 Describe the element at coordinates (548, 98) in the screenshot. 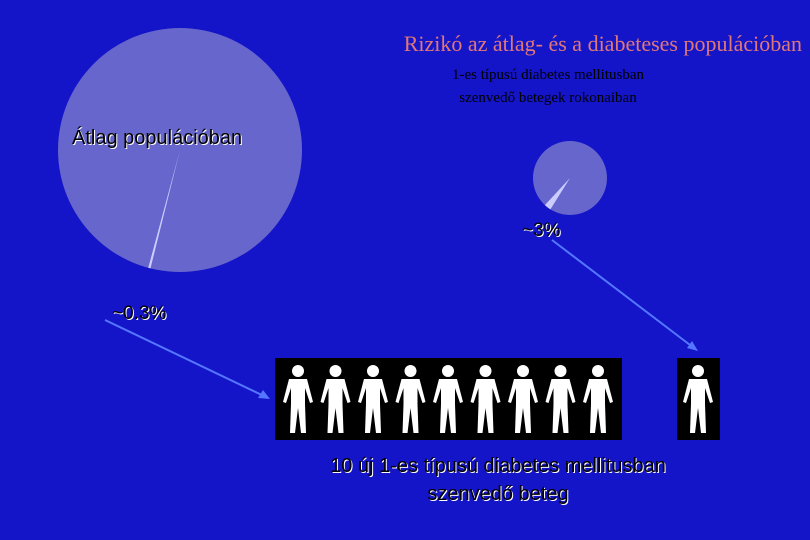

I see `pie-title: szenvedő betegek rokonaiban` at that location.